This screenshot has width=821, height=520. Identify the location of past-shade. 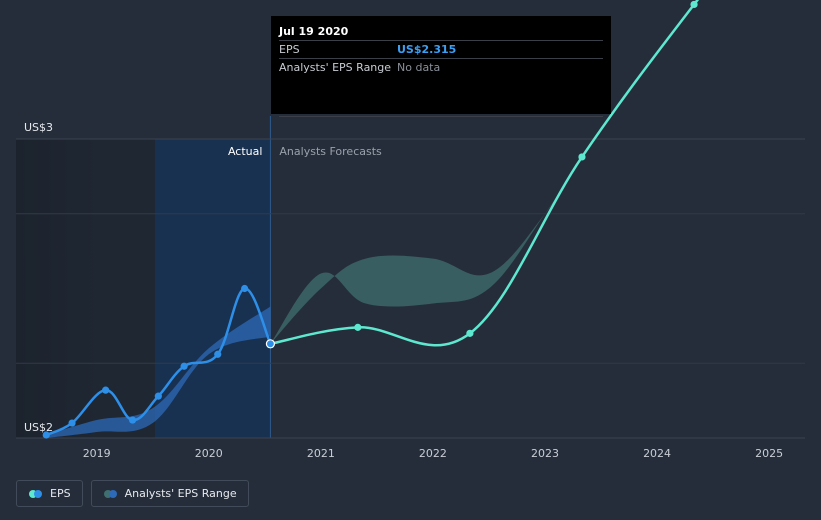
(85, 288).